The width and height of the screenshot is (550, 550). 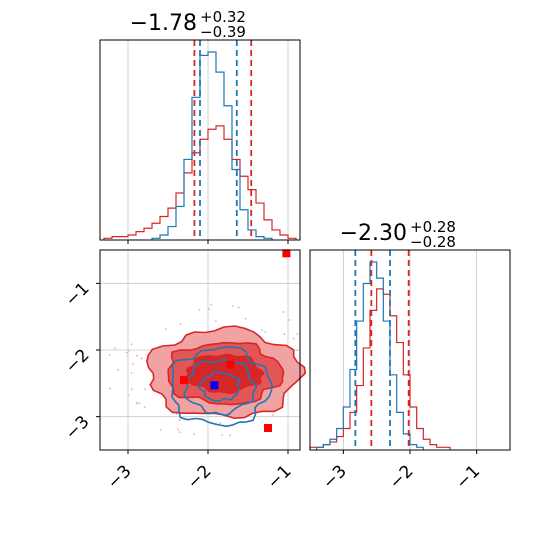 I want to click on title-plus: +0.28, so click(x=433, y=227).